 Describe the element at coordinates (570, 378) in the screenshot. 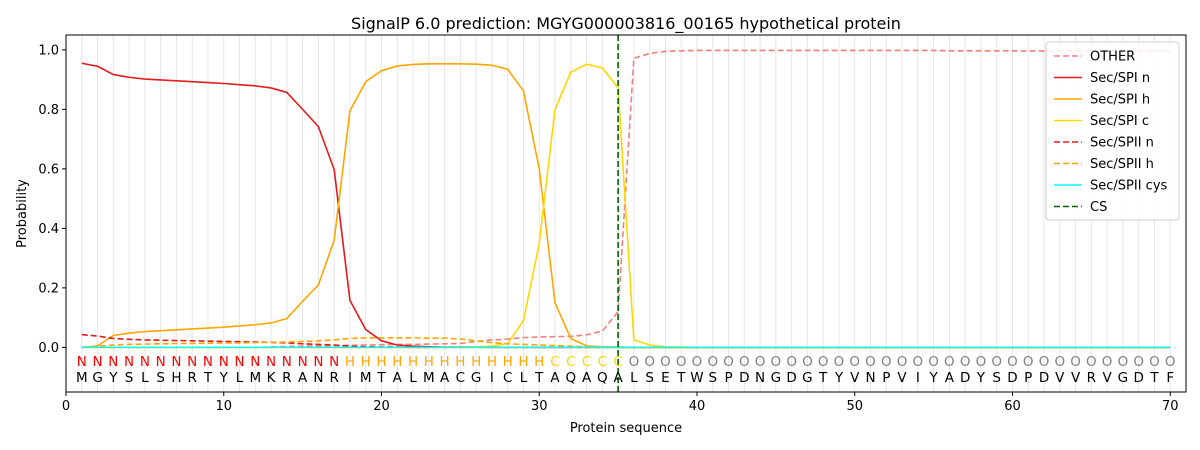

I see `residue-letter: Q` at that location.